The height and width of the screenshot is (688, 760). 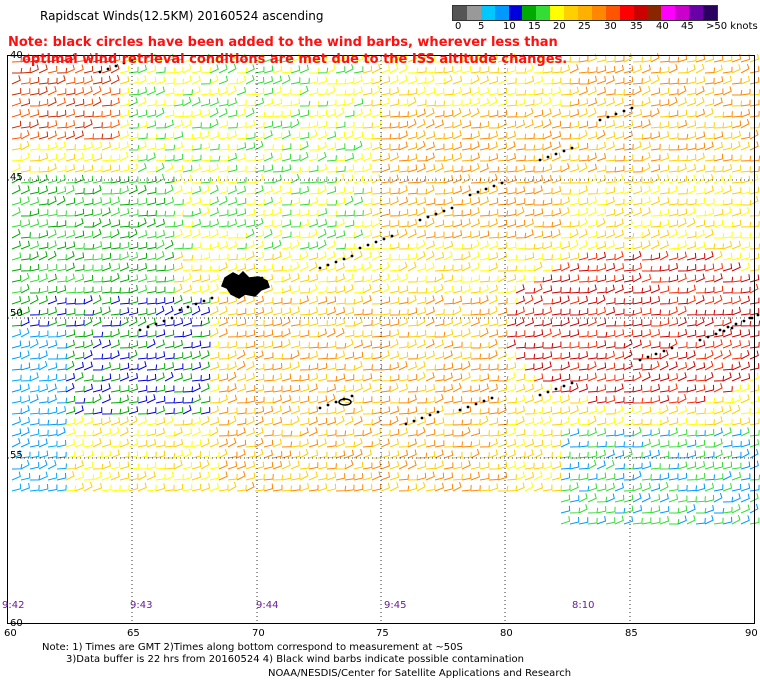 I want to click on colorbar-swatch, so click(x=515, y=13).